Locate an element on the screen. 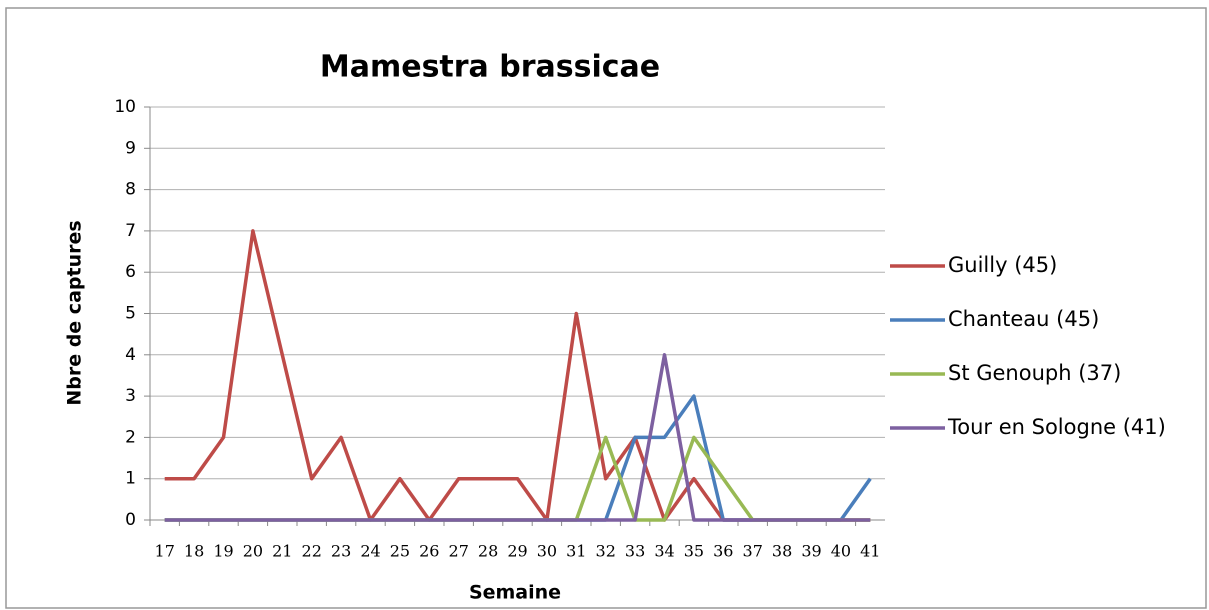  x-tick-label: 27 is located at coordinates (459, 551).